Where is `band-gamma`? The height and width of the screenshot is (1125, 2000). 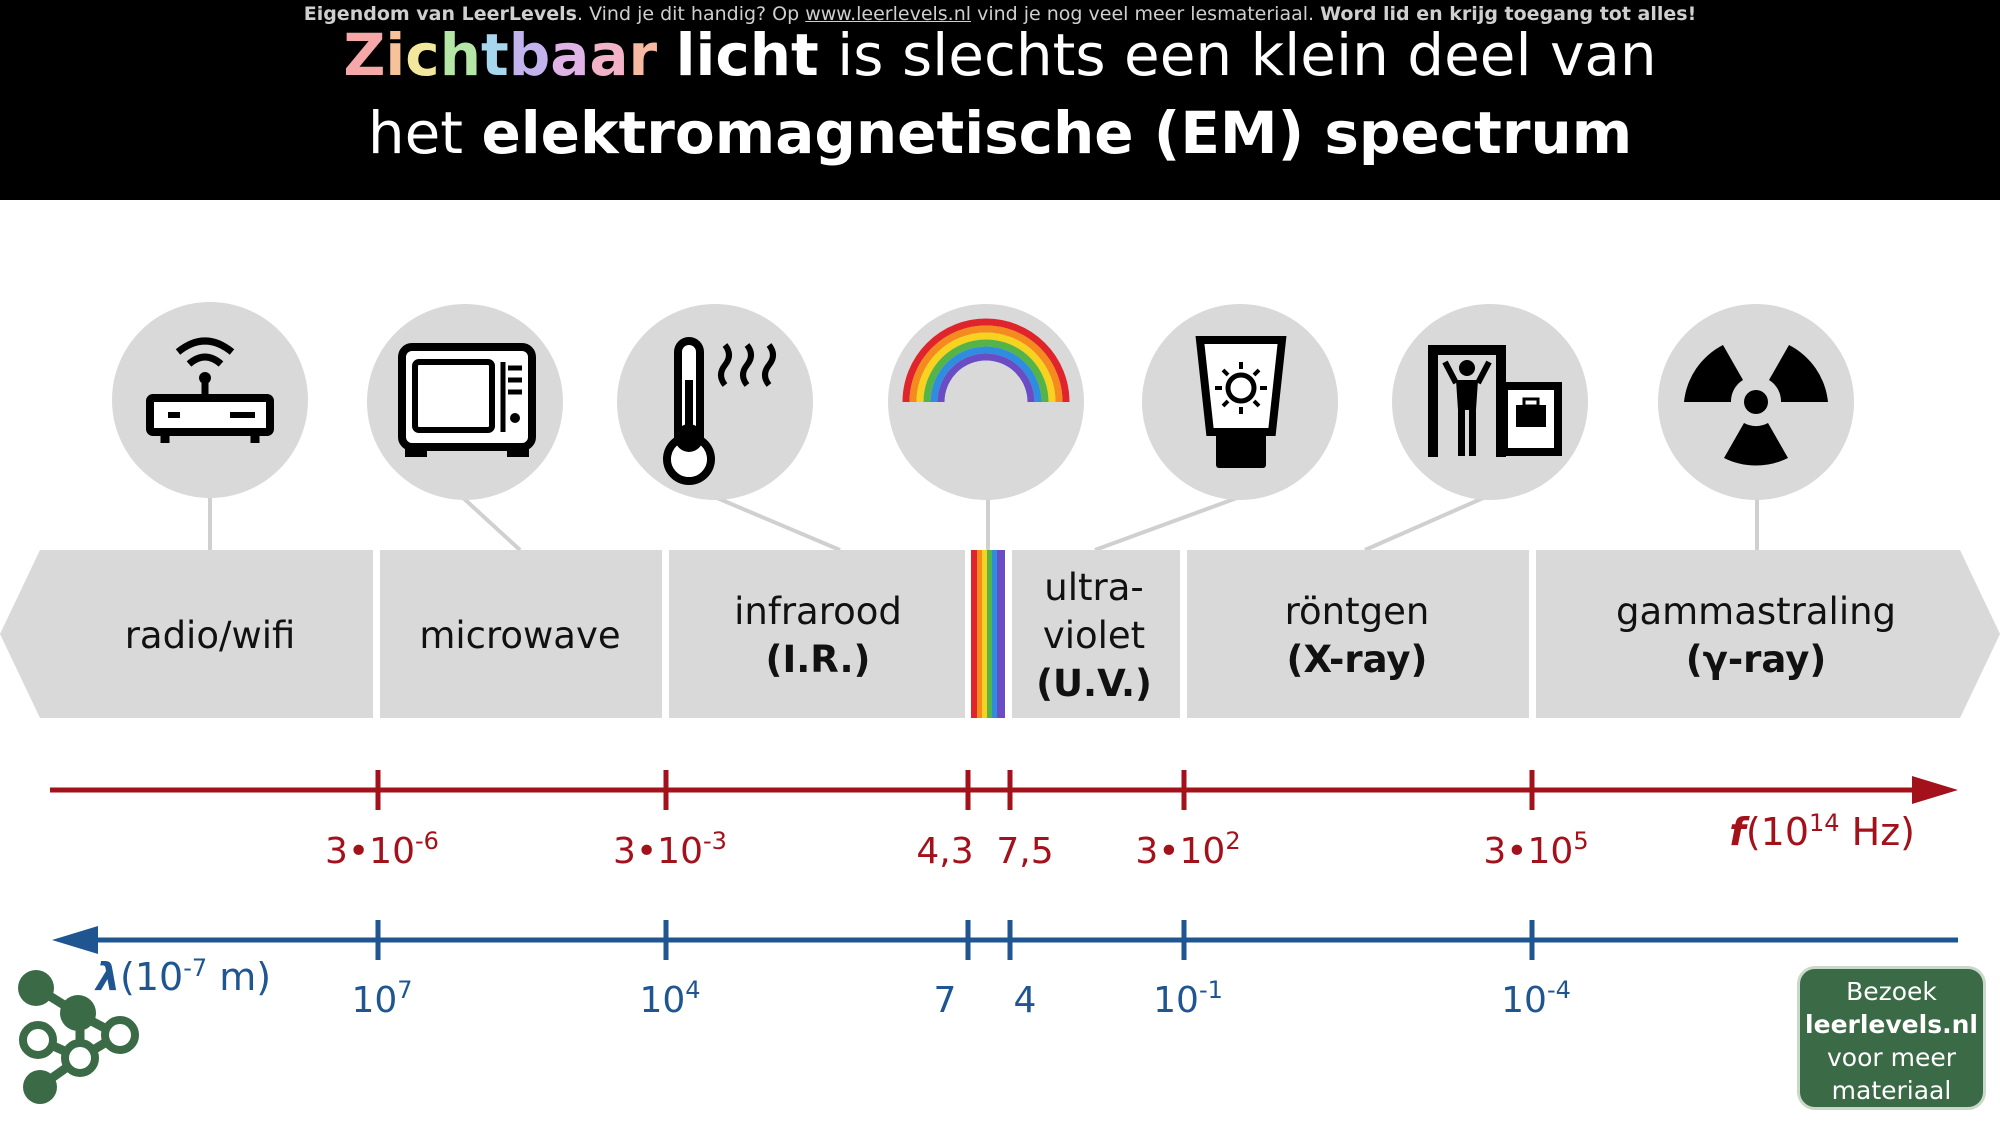
band-gamma is located at coordinates (1768, 634).